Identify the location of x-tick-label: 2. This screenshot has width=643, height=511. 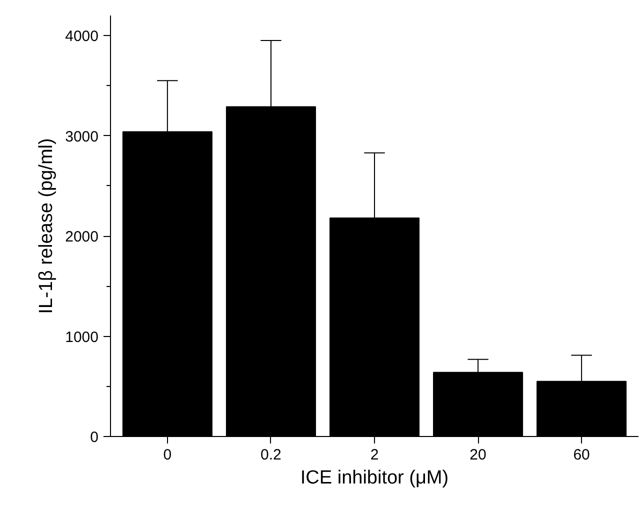
(374, 455).